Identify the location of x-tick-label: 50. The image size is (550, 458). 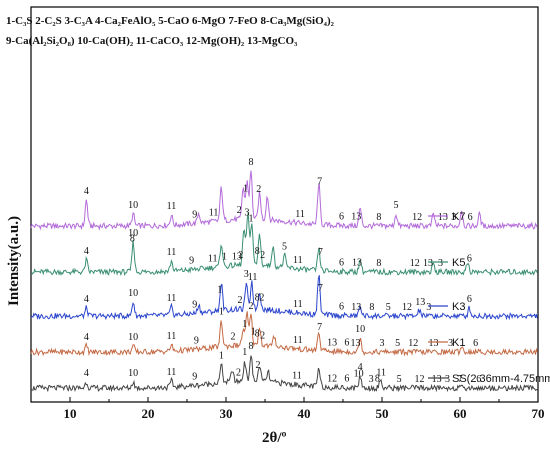
(382, 413).